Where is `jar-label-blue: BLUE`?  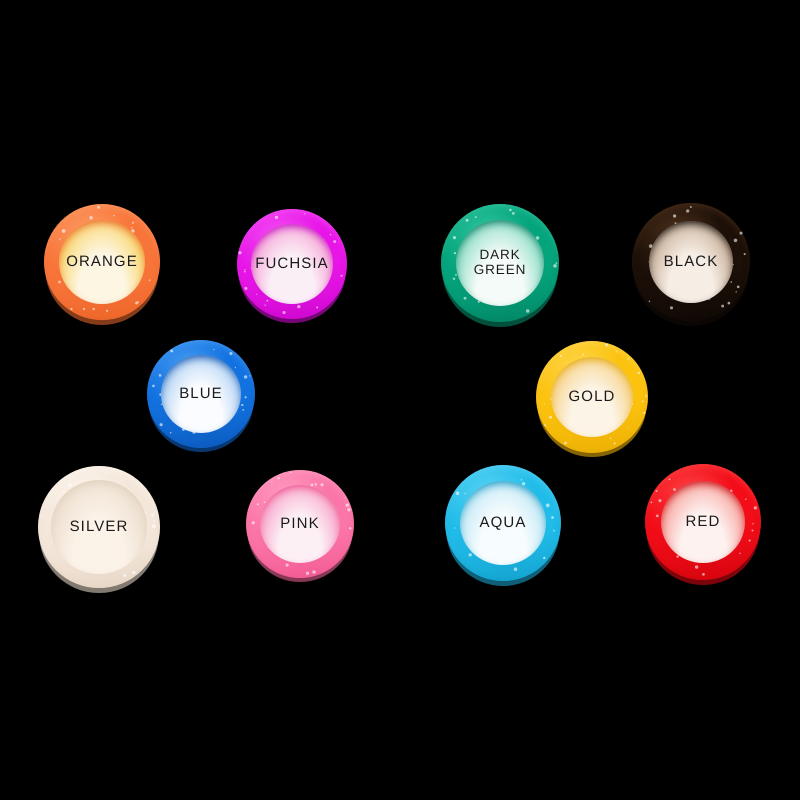 jar-label-blue: BLUE is located at coordinates (201, 393).